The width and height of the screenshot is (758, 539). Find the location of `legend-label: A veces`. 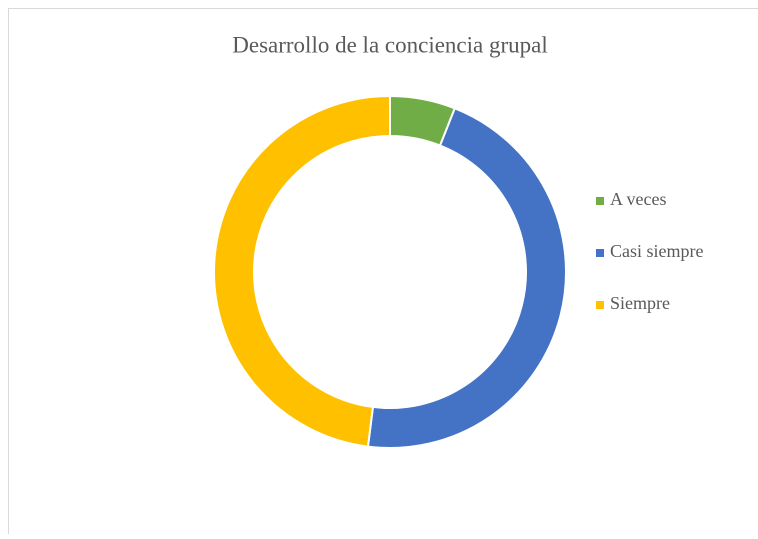

legend-label: A veces is located at coordinates (638, 199).